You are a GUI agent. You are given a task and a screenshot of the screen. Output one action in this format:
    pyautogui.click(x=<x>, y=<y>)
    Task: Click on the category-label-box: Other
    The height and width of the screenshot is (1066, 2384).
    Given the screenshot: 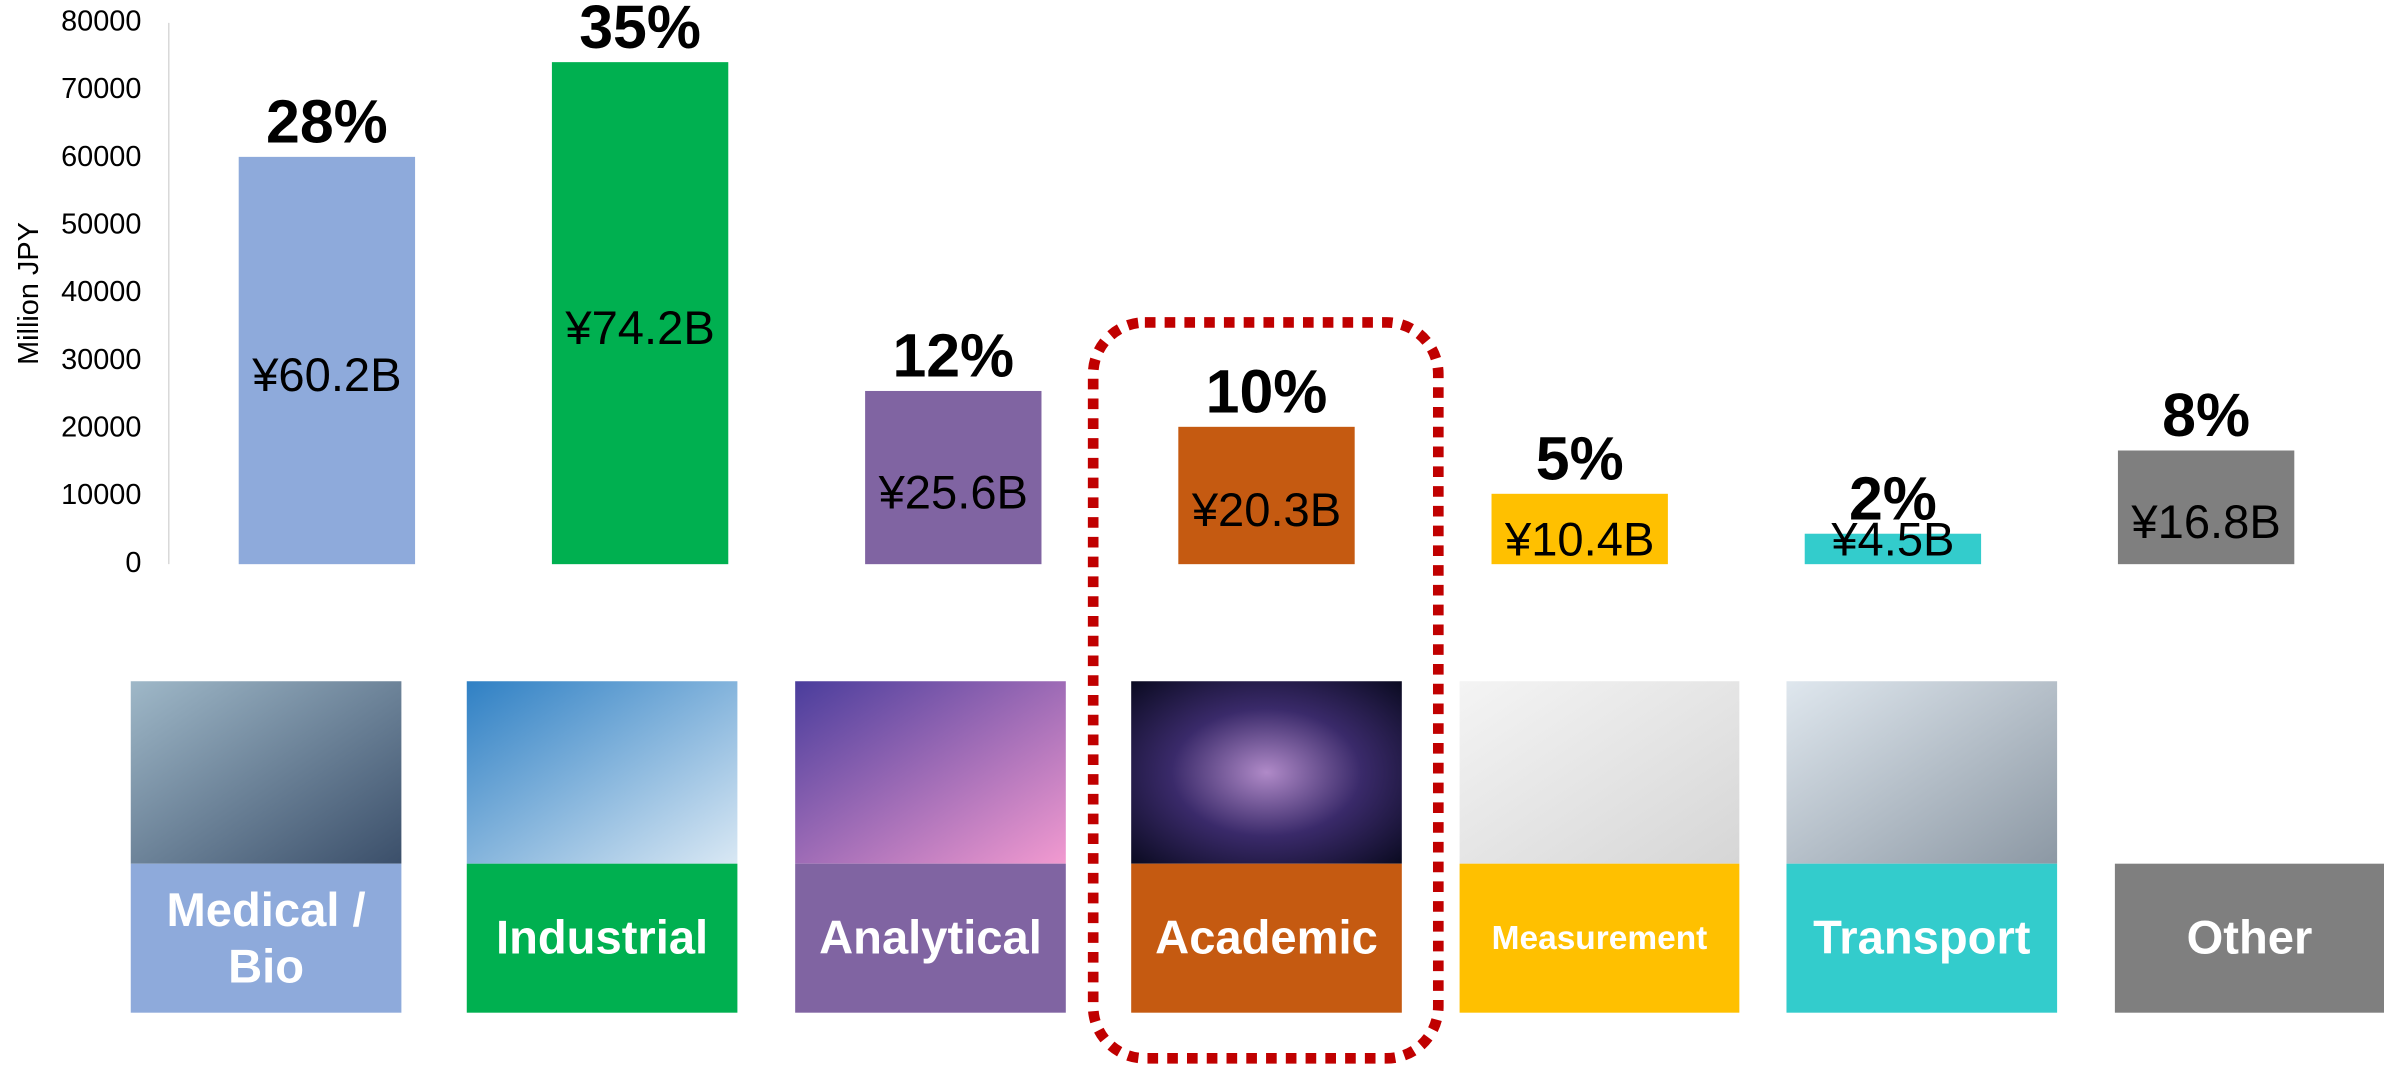 What is the action you would take?
    pyautogui.click(x=2249, y=938)
    